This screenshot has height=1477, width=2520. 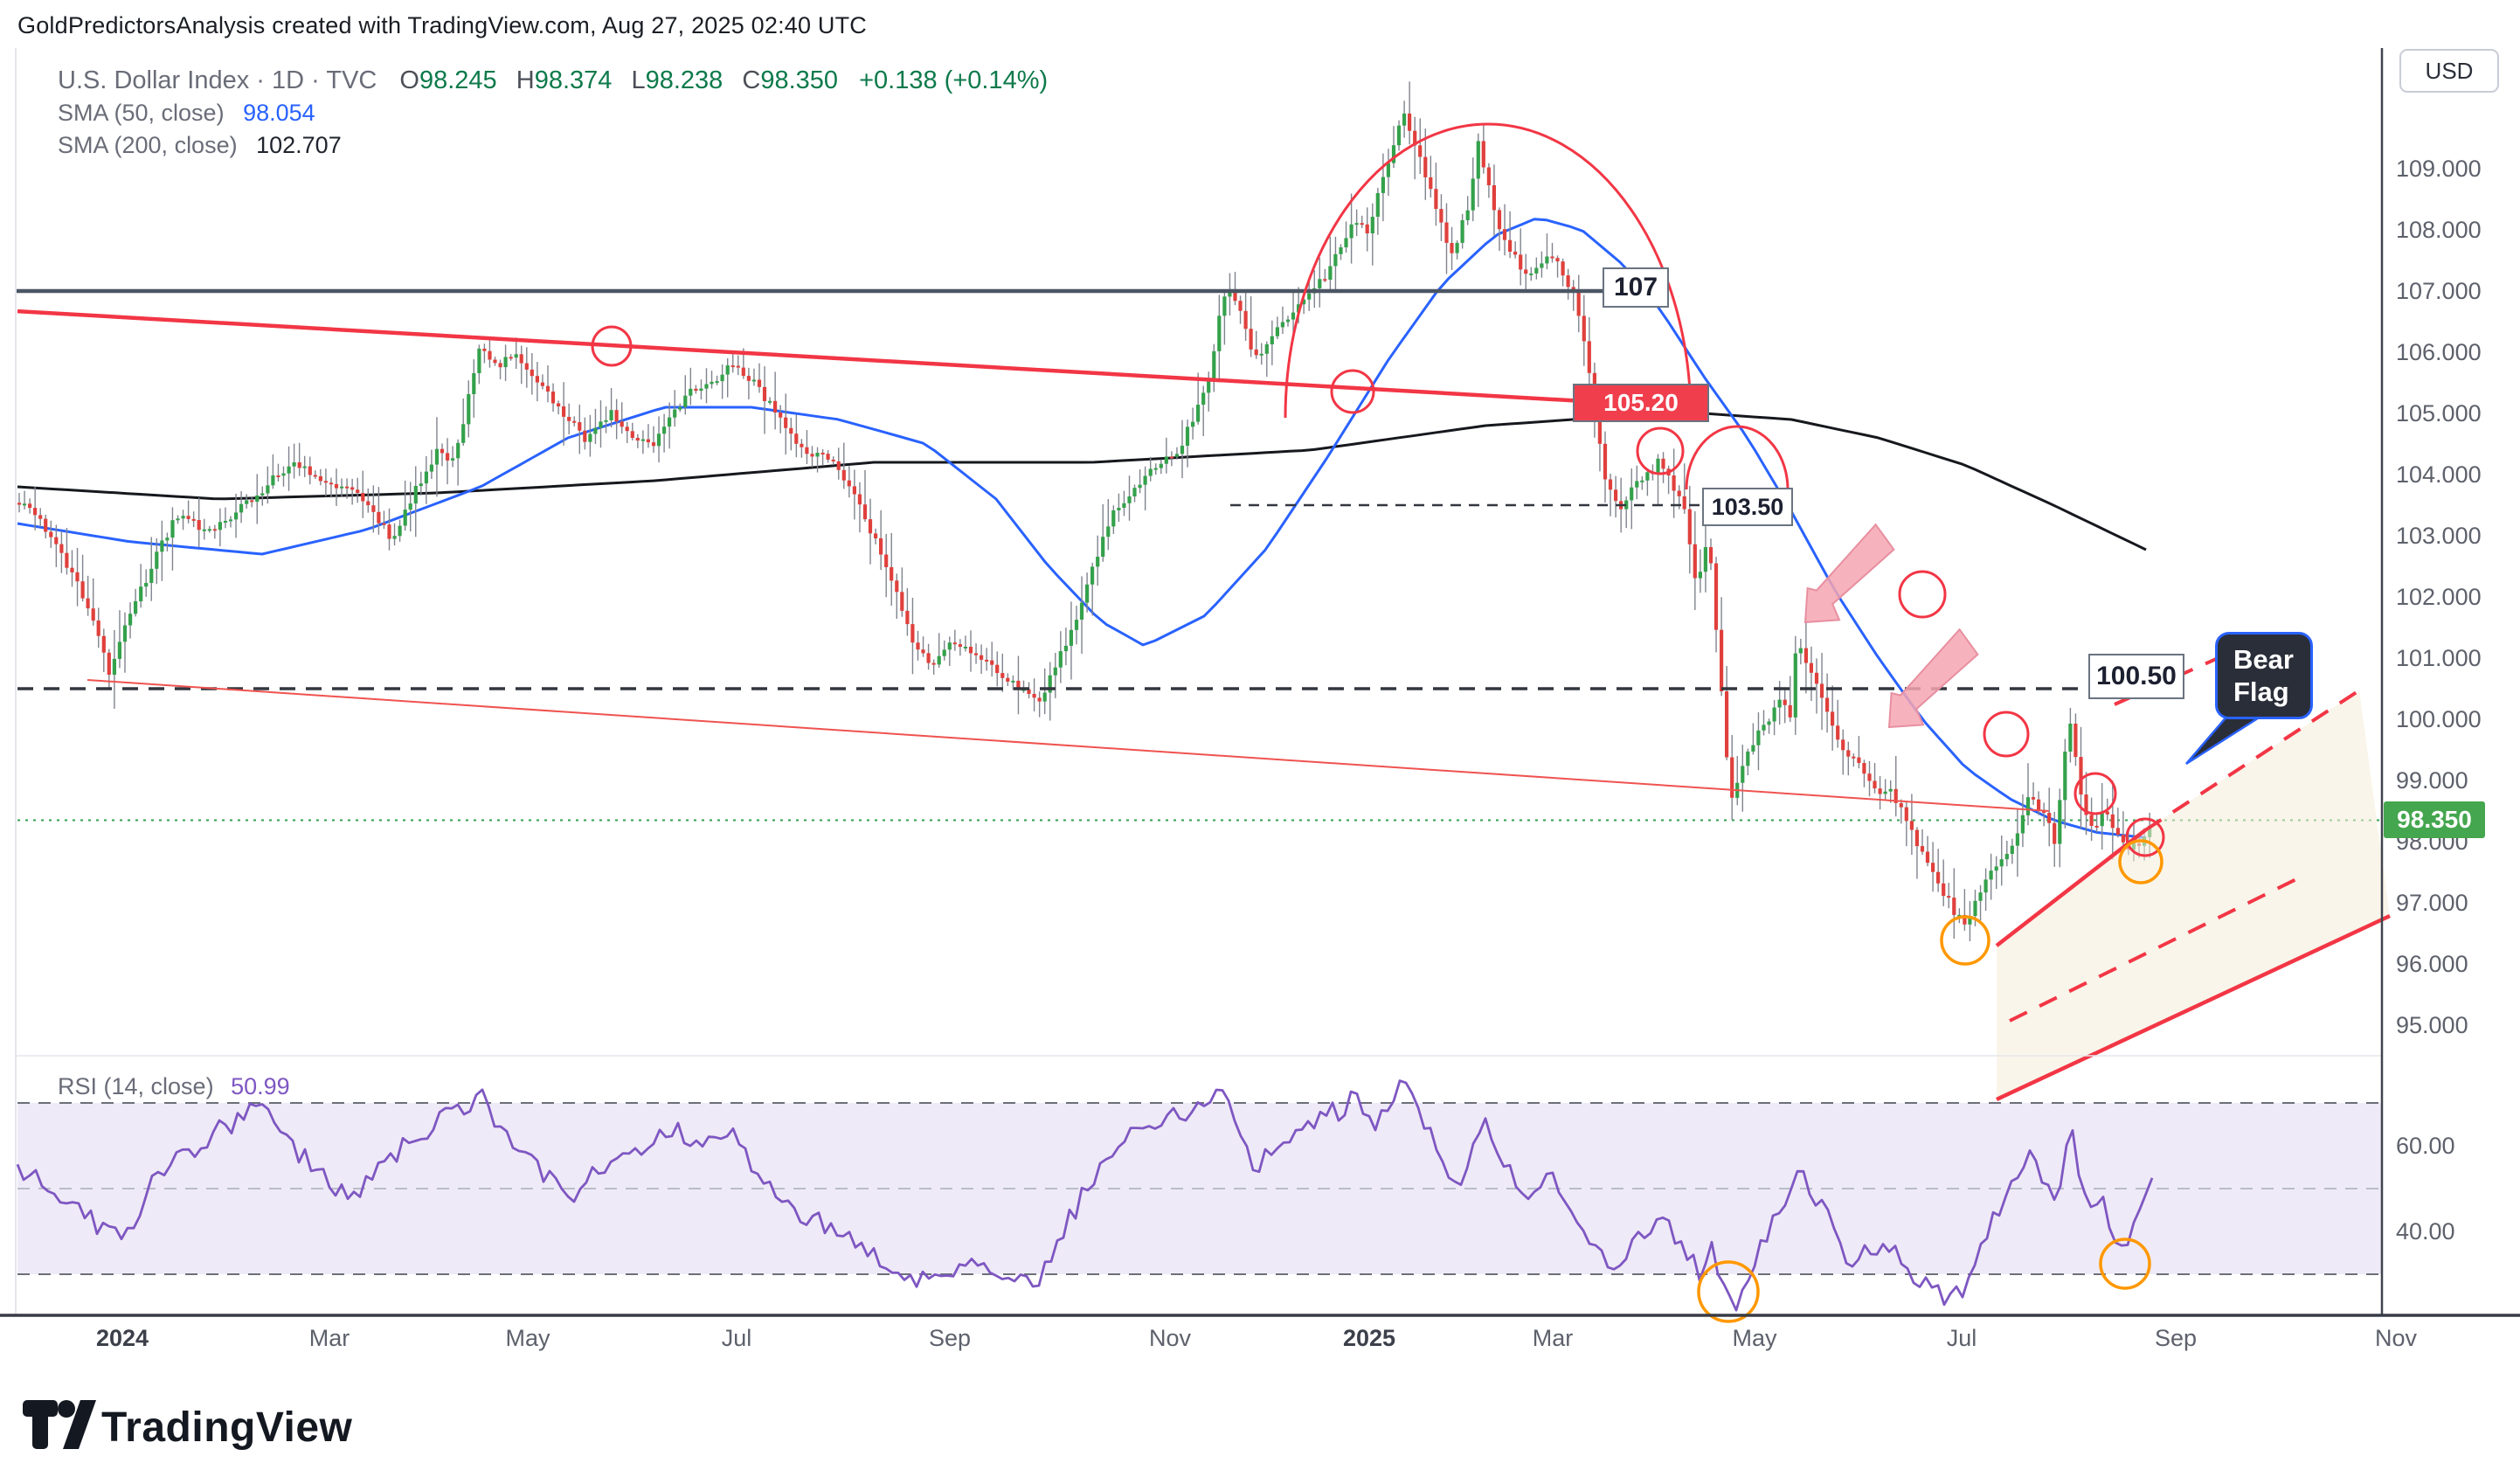 I want to click on open-label: O98.245, so click(x=448, y=80).